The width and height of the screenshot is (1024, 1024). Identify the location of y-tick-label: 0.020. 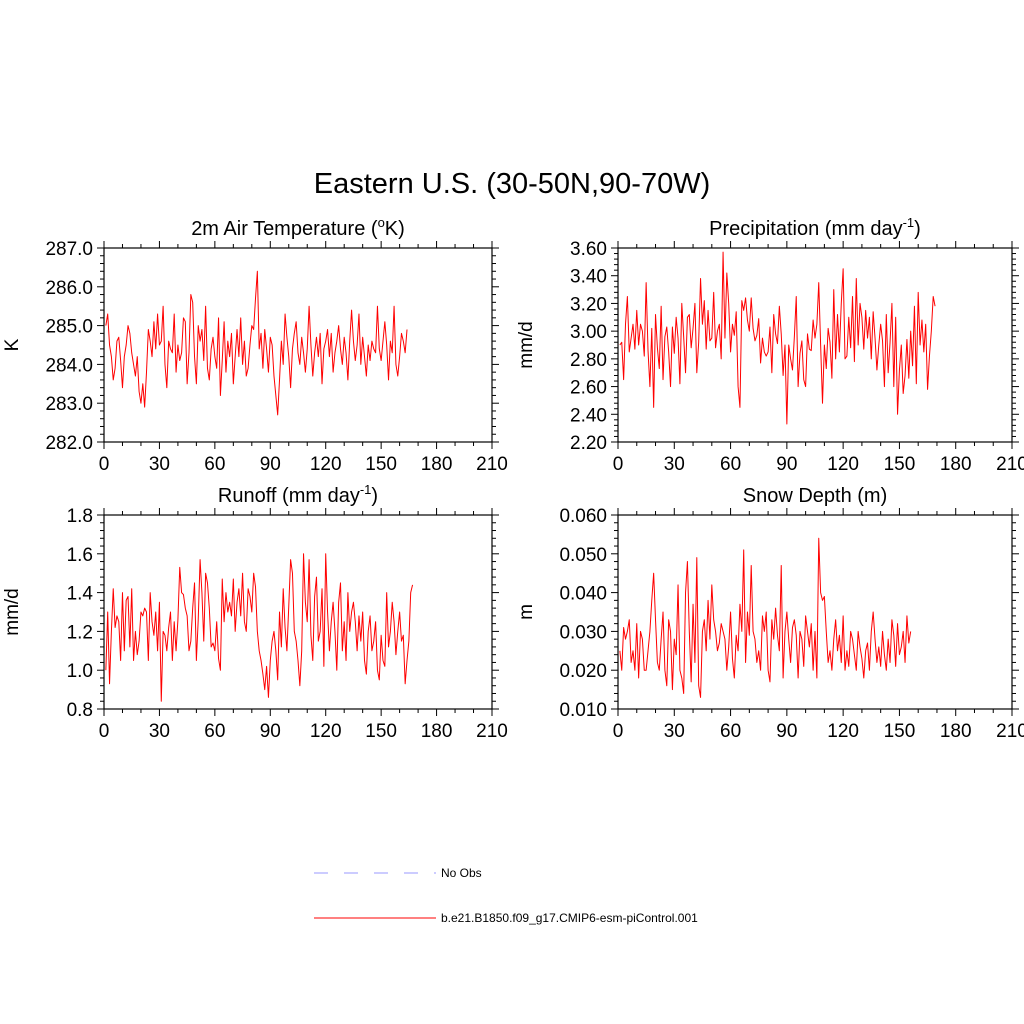
(583, 671).